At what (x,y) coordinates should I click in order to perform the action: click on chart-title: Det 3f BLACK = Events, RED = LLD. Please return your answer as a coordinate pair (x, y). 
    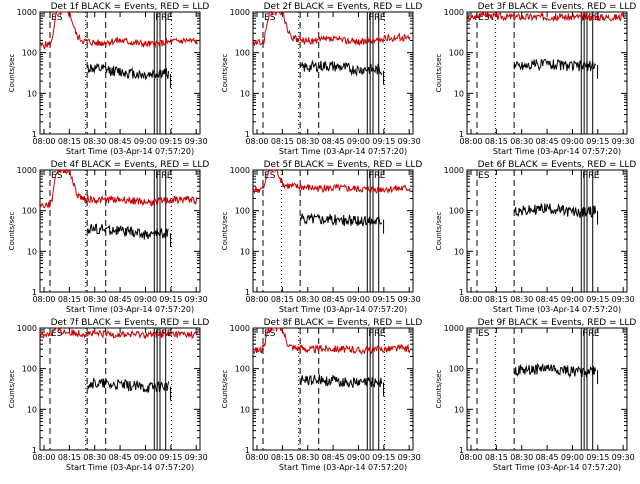
    Looking at the image, I should click on (557, 7).